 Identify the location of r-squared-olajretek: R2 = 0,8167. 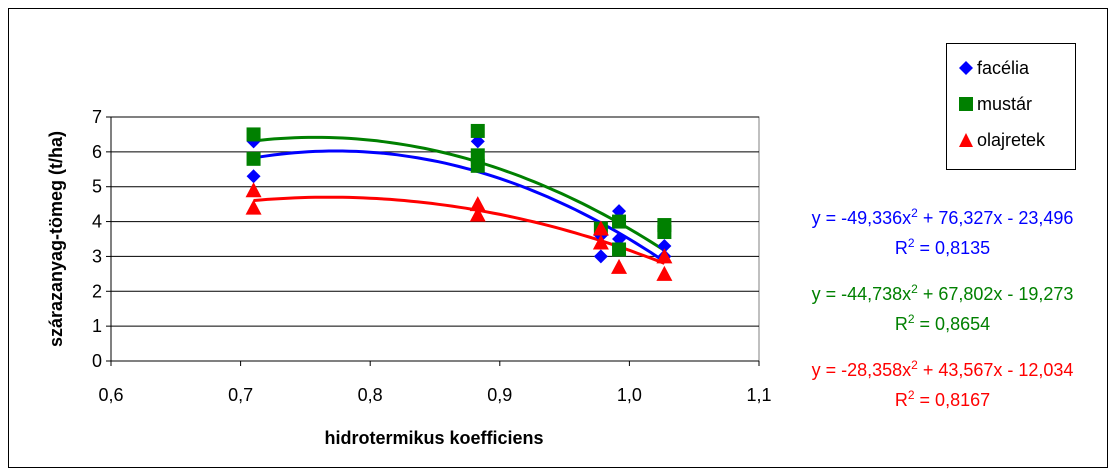
(942, 399).